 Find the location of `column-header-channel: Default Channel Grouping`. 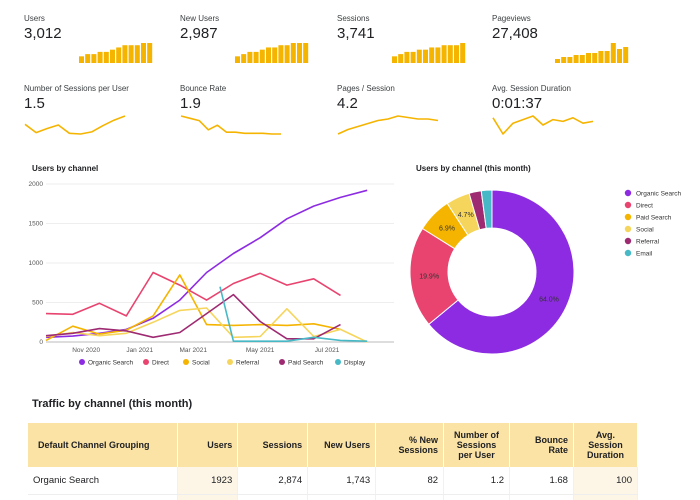

column-header-channel: Default Channel Grouping is located at coordinates (103, 445).